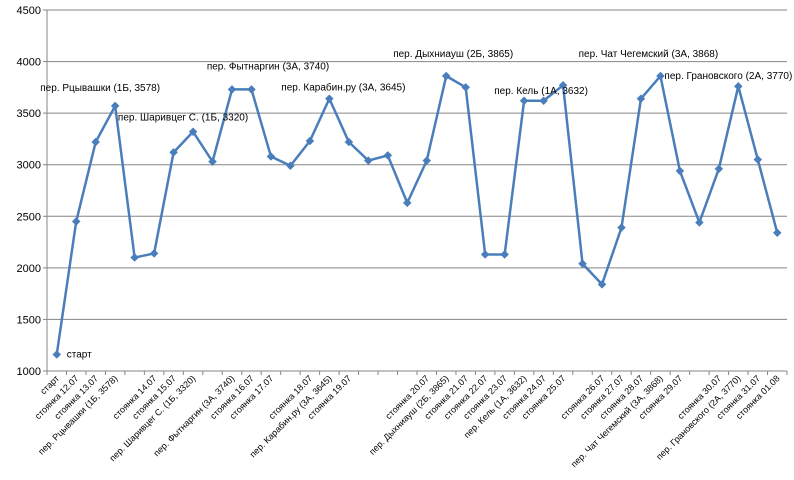 Image resolution: width=794 pixels, height=480 pixels. I want to click on y-tick-label: 3500, so click(29, 114).